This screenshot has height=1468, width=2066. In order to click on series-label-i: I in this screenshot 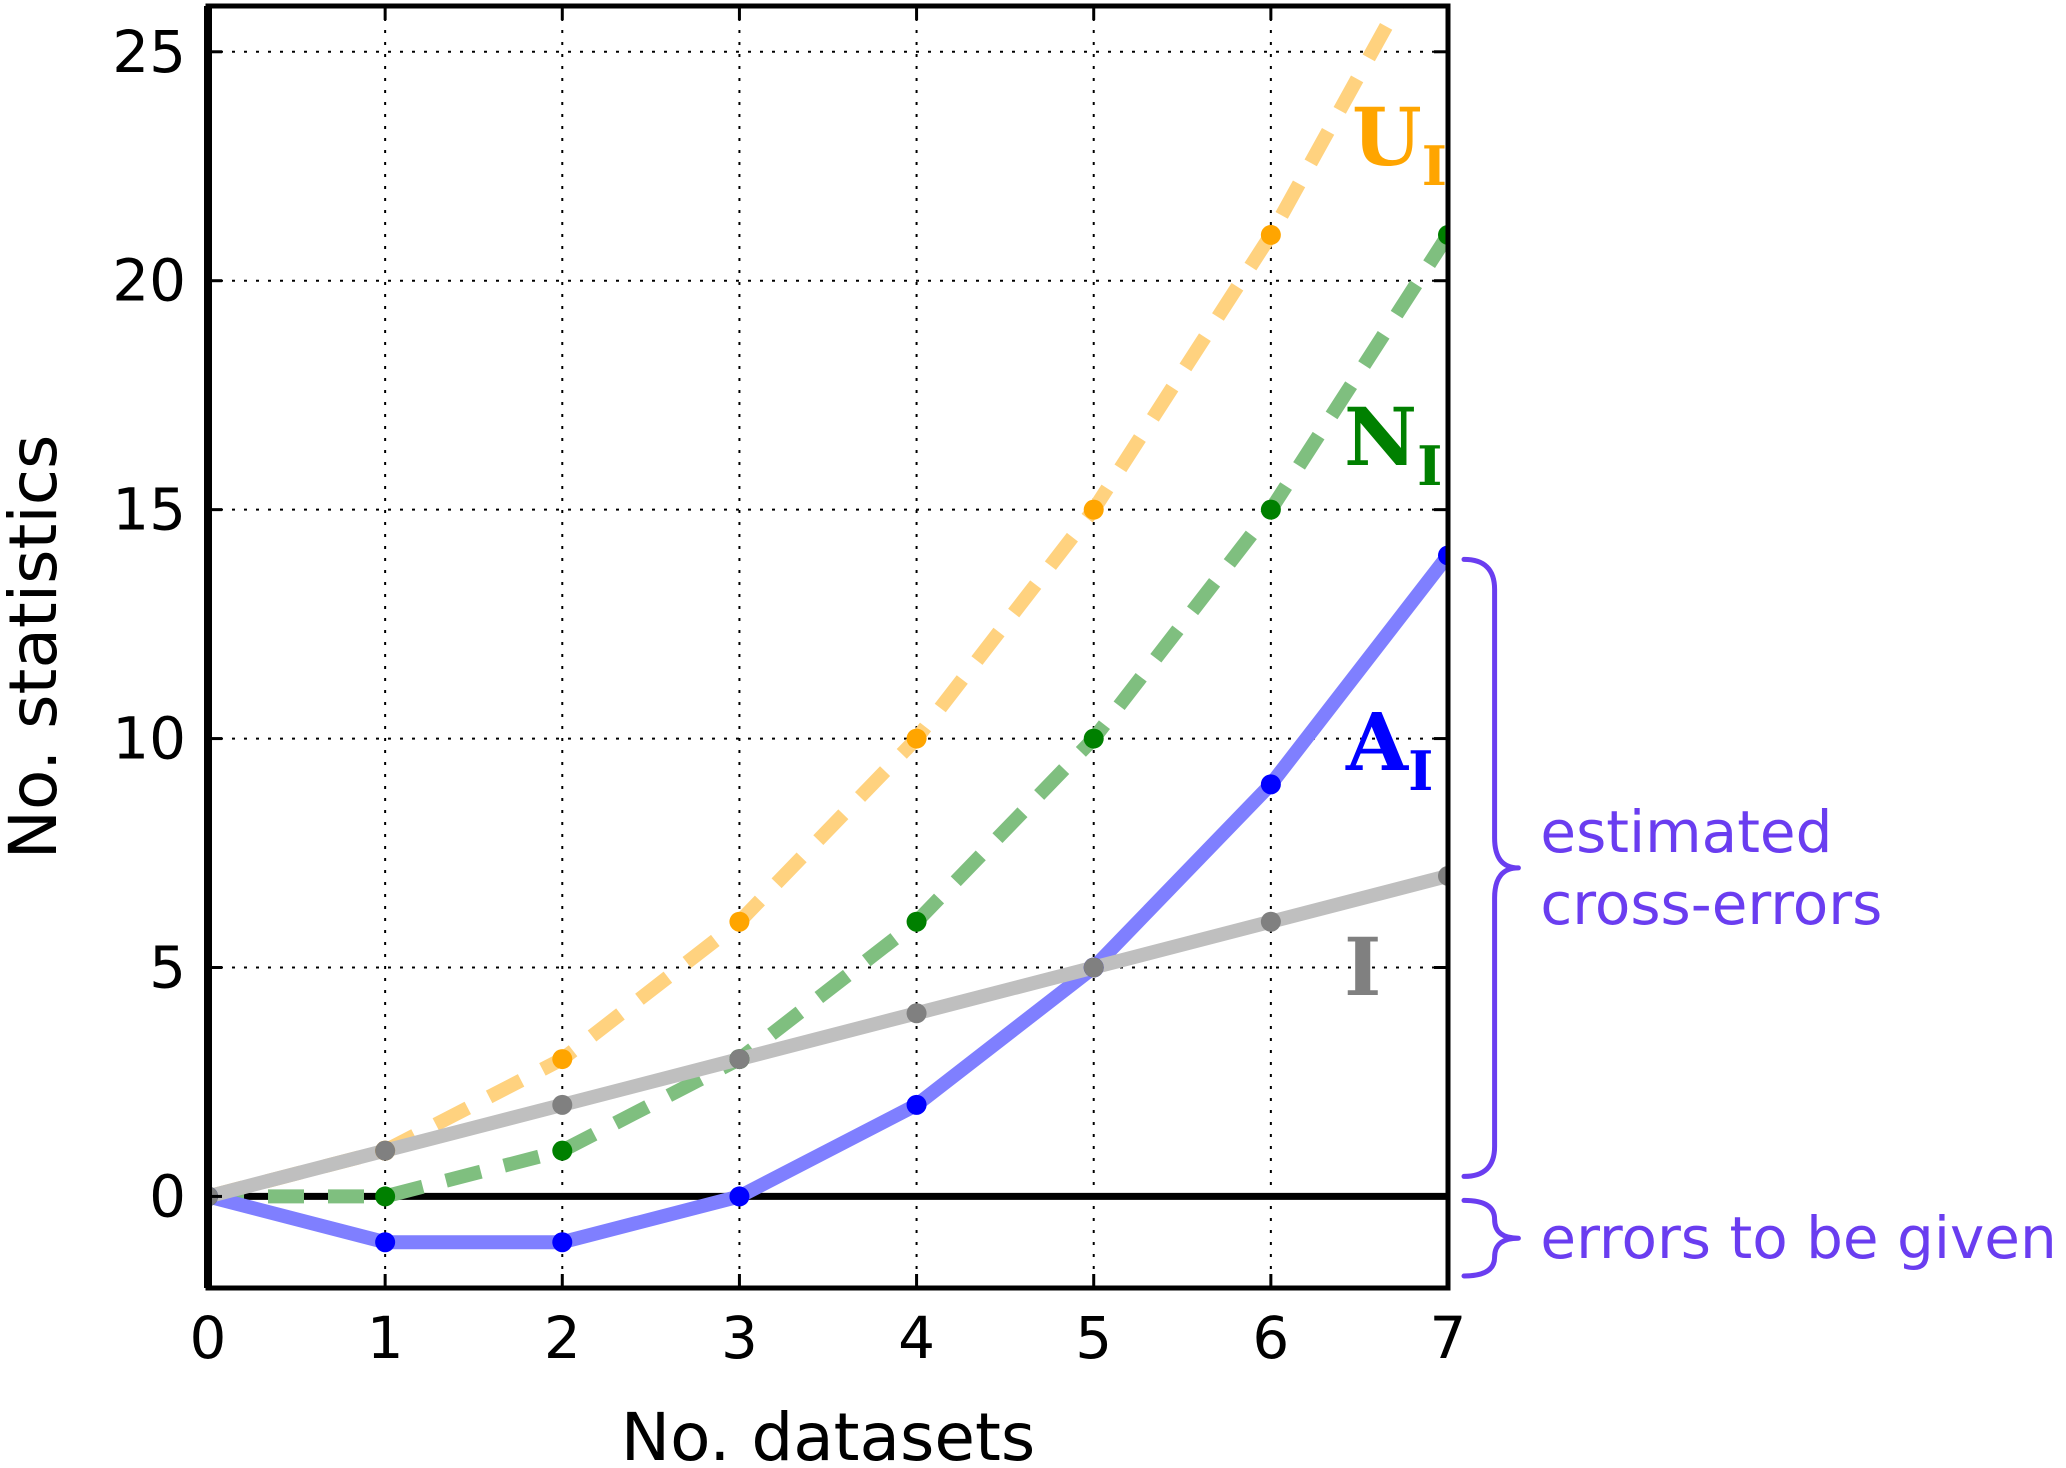, I will do `click(1362, 967)`.